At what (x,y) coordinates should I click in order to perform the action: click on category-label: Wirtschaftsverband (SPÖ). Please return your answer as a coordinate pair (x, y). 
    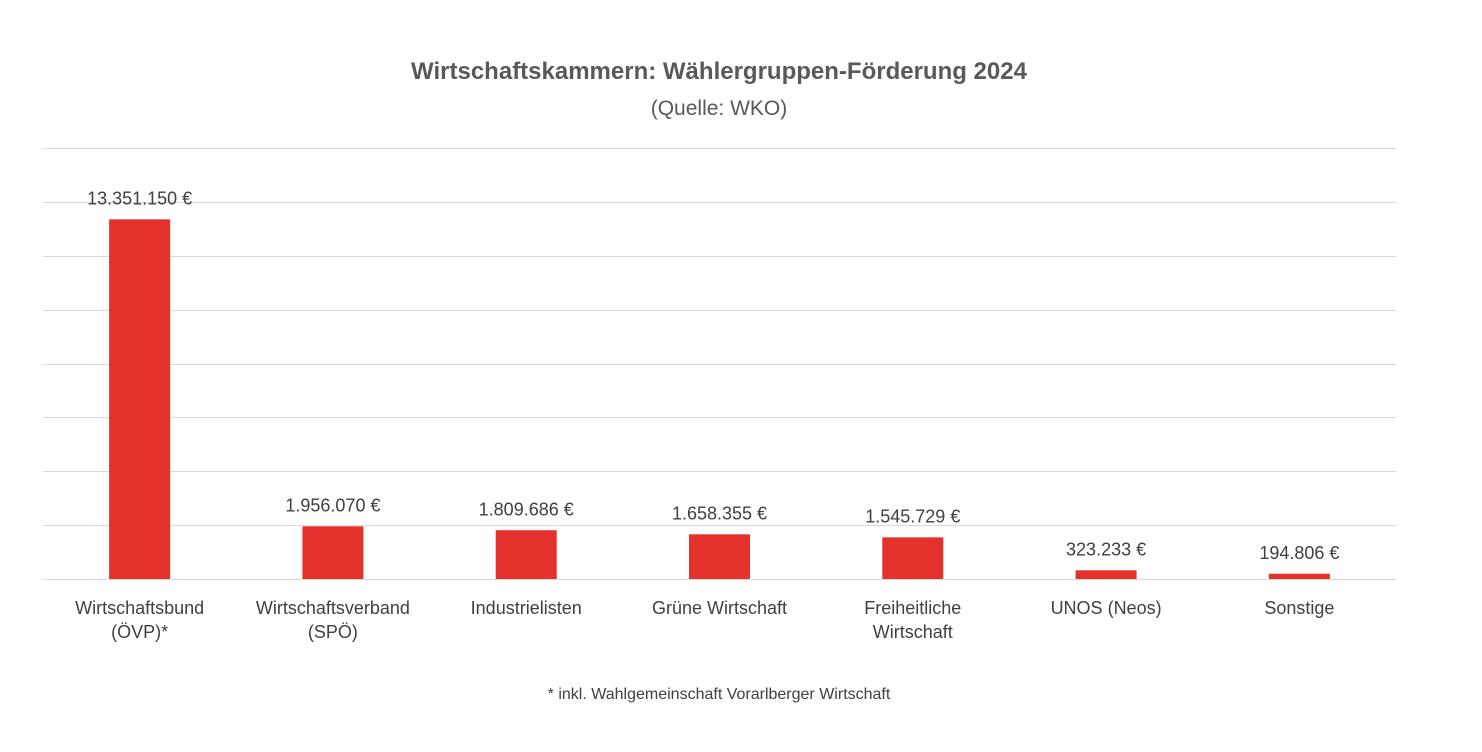
    Looking at the image, I should click on (333, 620).